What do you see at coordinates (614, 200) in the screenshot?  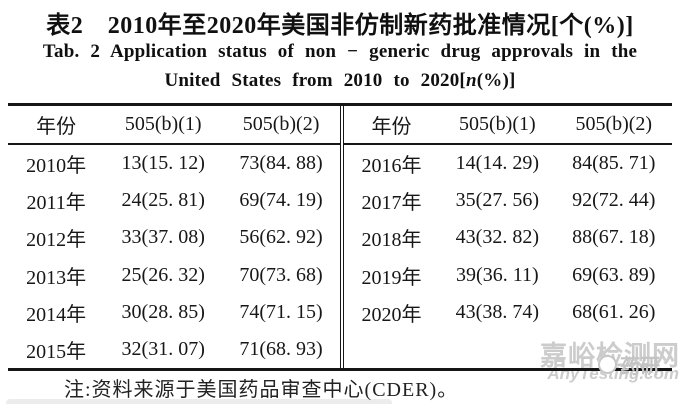 I see `b2-cell: 92(72. 44)` at bounding box center [614, 200].